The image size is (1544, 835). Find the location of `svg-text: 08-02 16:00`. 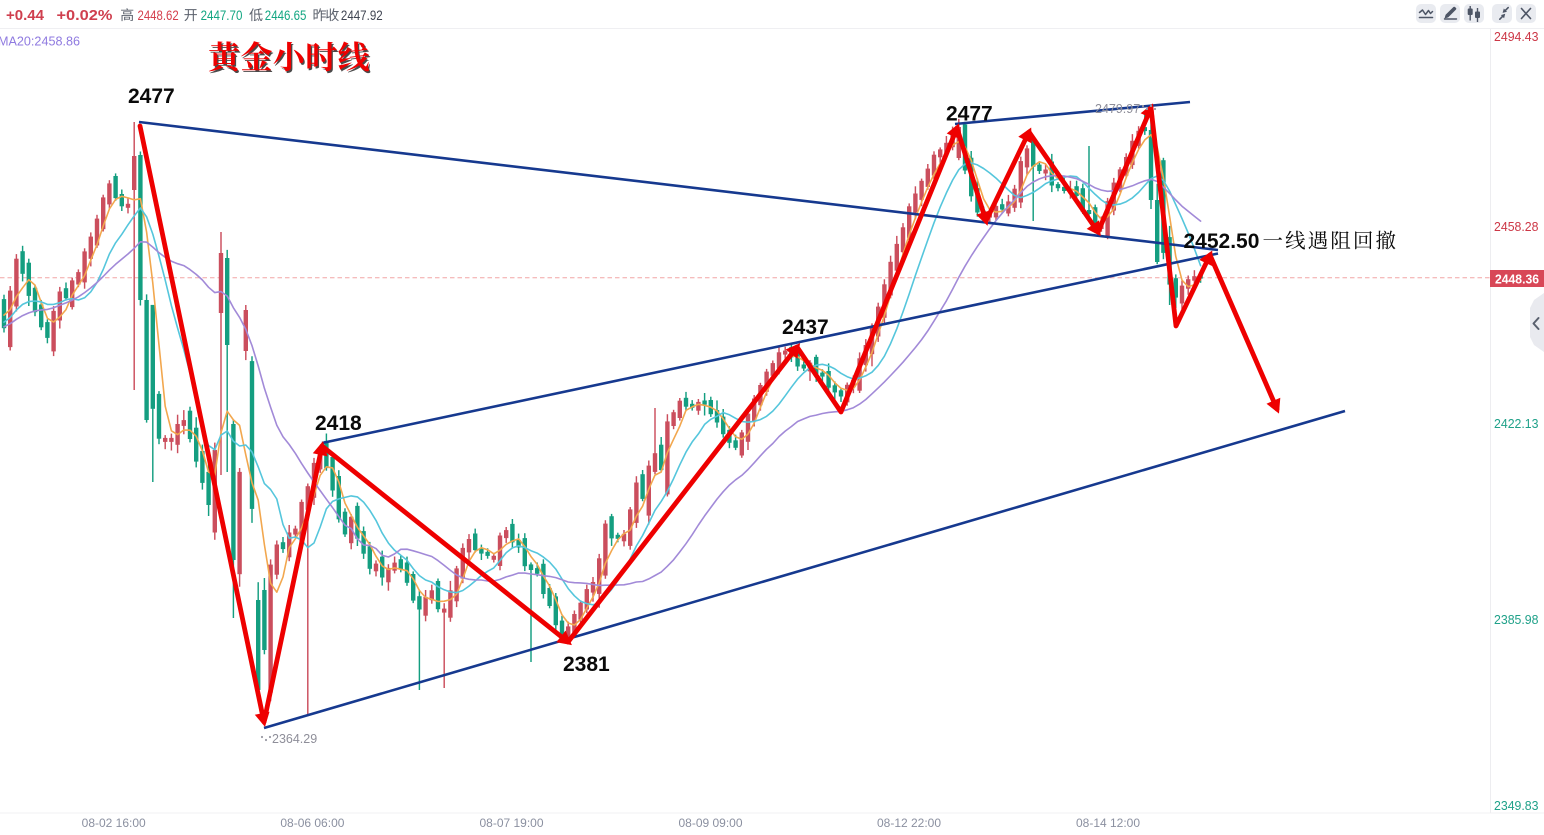

svg-text: 08-02 16:00 is located at coordinates (114, 823).